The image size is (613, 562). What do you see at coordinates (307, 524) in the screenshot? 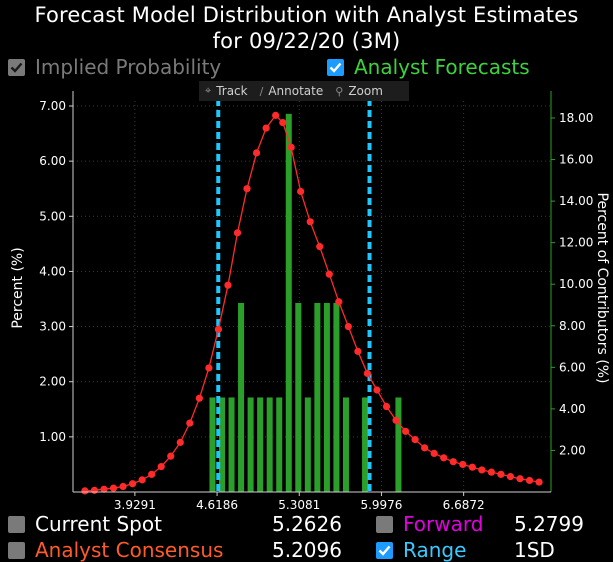
I see `current-spot-value: 5.2626` at bounding box center [307, 524].